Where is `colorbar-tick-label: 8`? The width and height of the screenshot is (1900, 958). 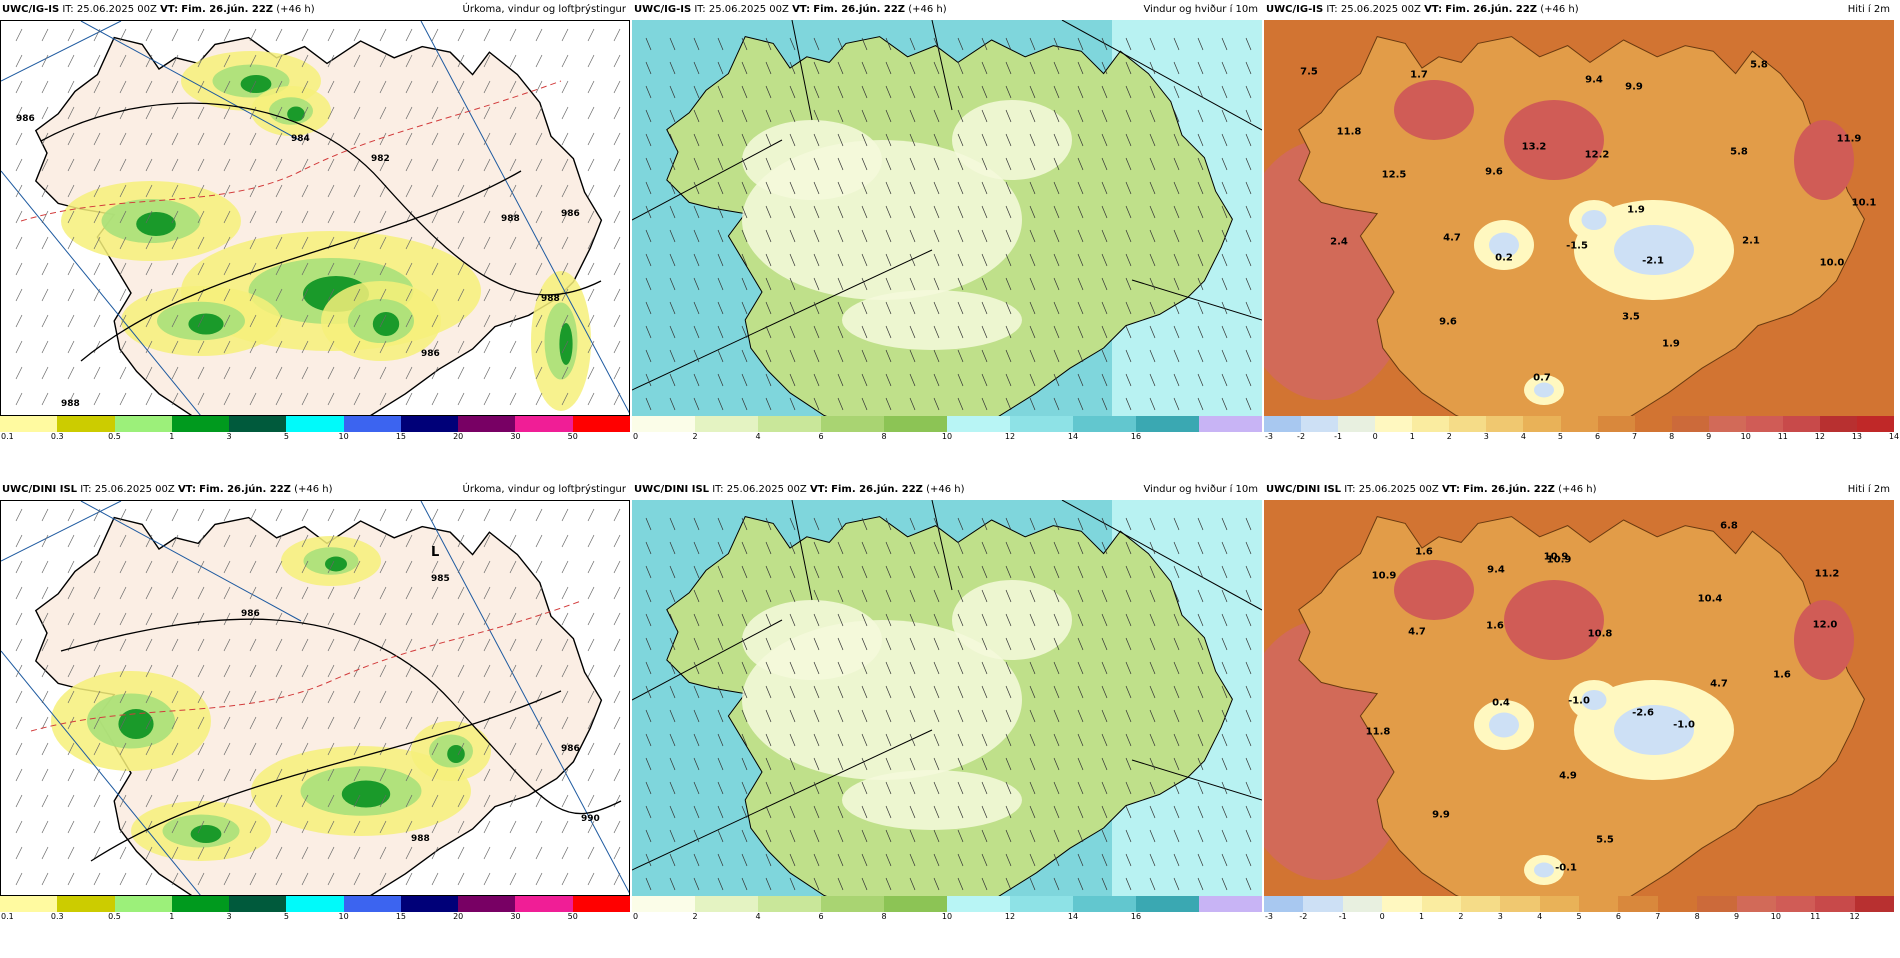 colorbar-tick-label: 8 is located at coordinates (1697, 916).